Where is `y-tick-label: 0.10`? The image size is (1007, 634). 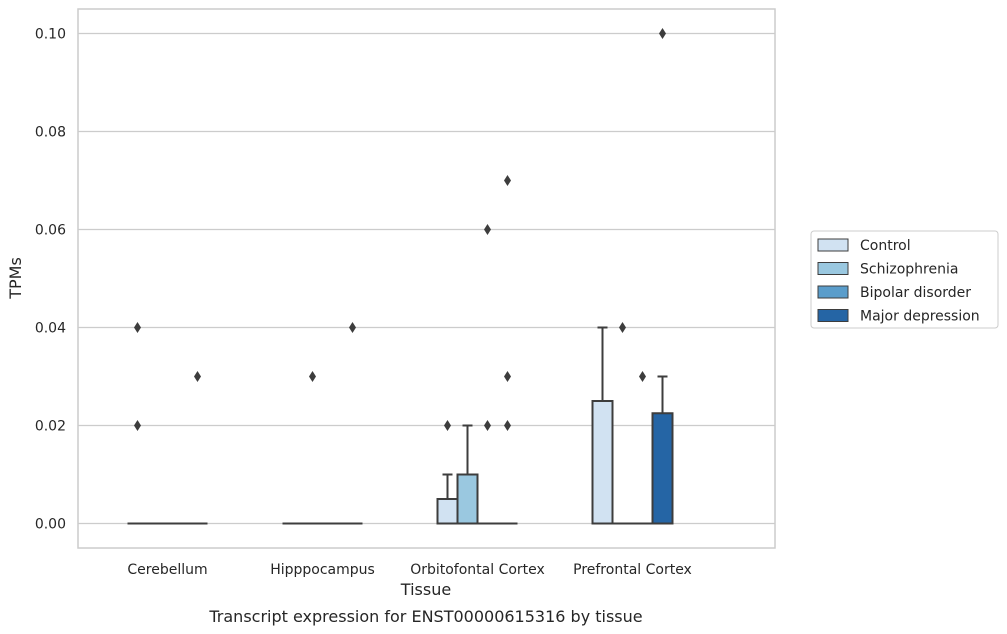 y-tick-label: 0.10 is located at coordinates (50, 35).